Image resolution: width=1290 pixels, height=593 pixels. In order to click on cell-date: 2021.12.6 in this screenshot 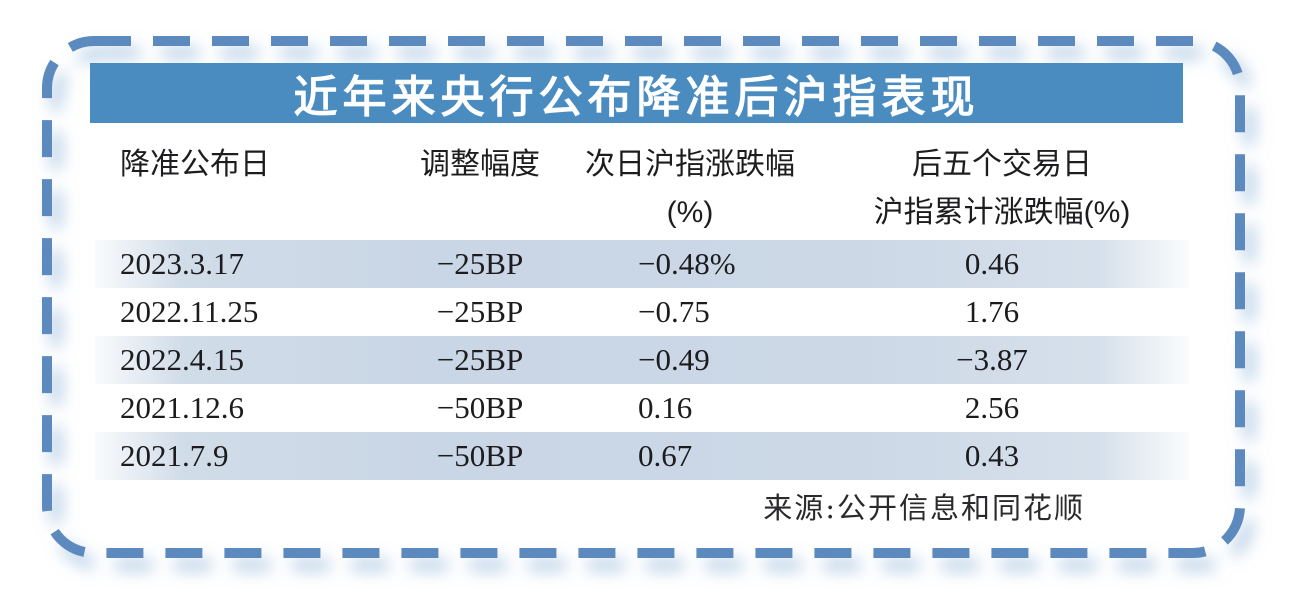, I will do `click(182, 407)`.